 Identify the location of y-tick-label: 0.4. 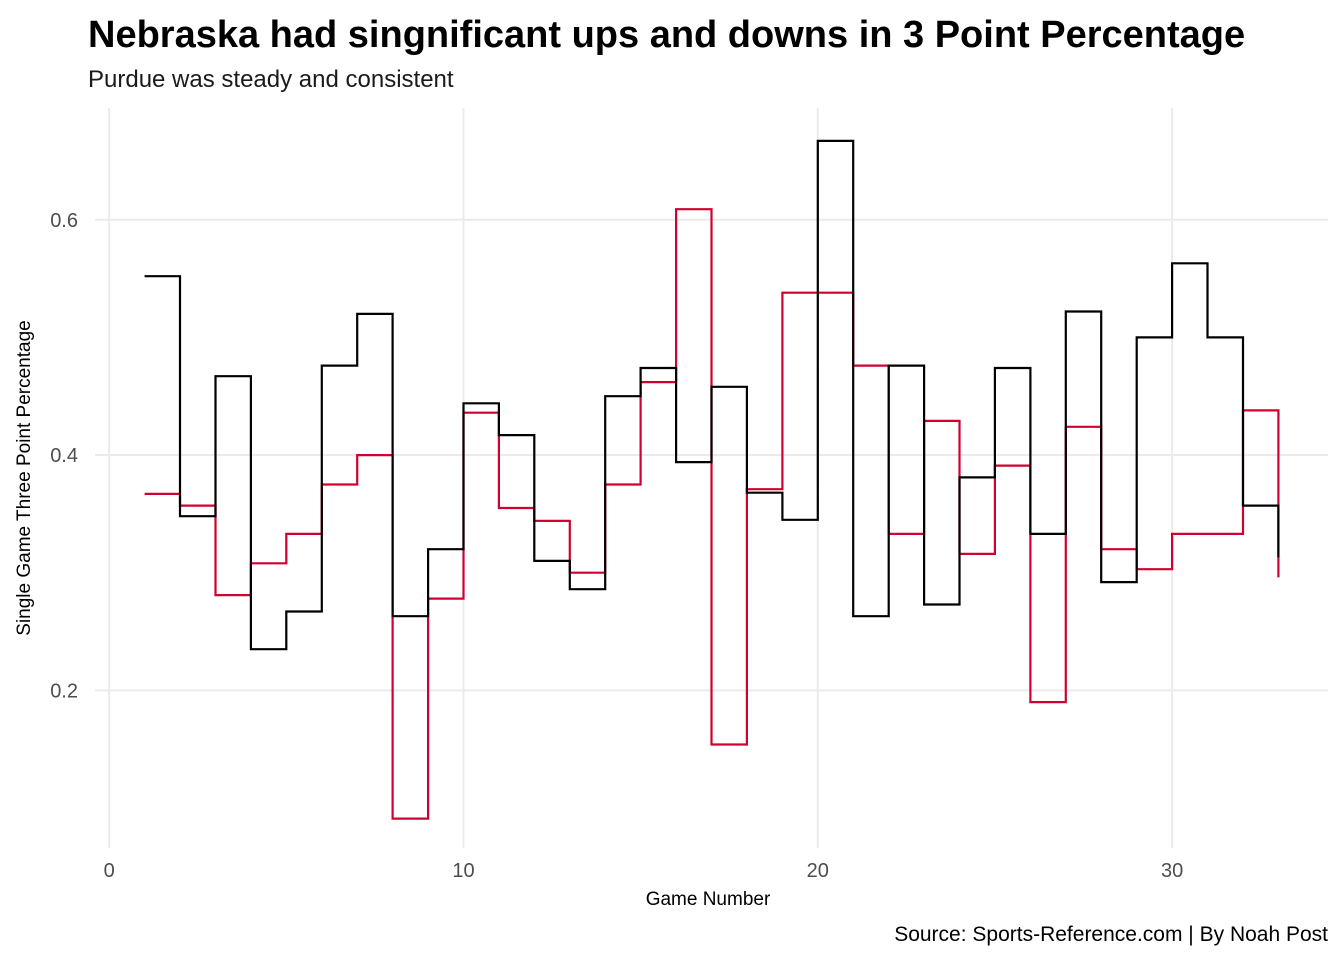
(64, 456).